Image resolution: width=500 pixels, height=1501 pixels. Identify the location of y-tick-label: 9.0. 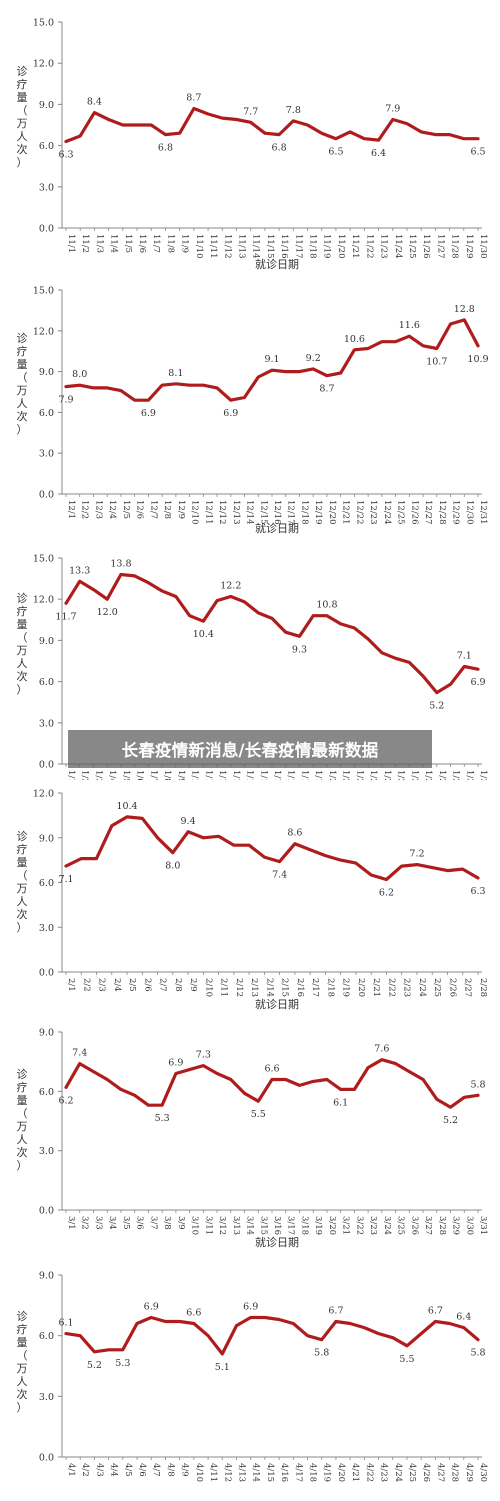
(46, 641).